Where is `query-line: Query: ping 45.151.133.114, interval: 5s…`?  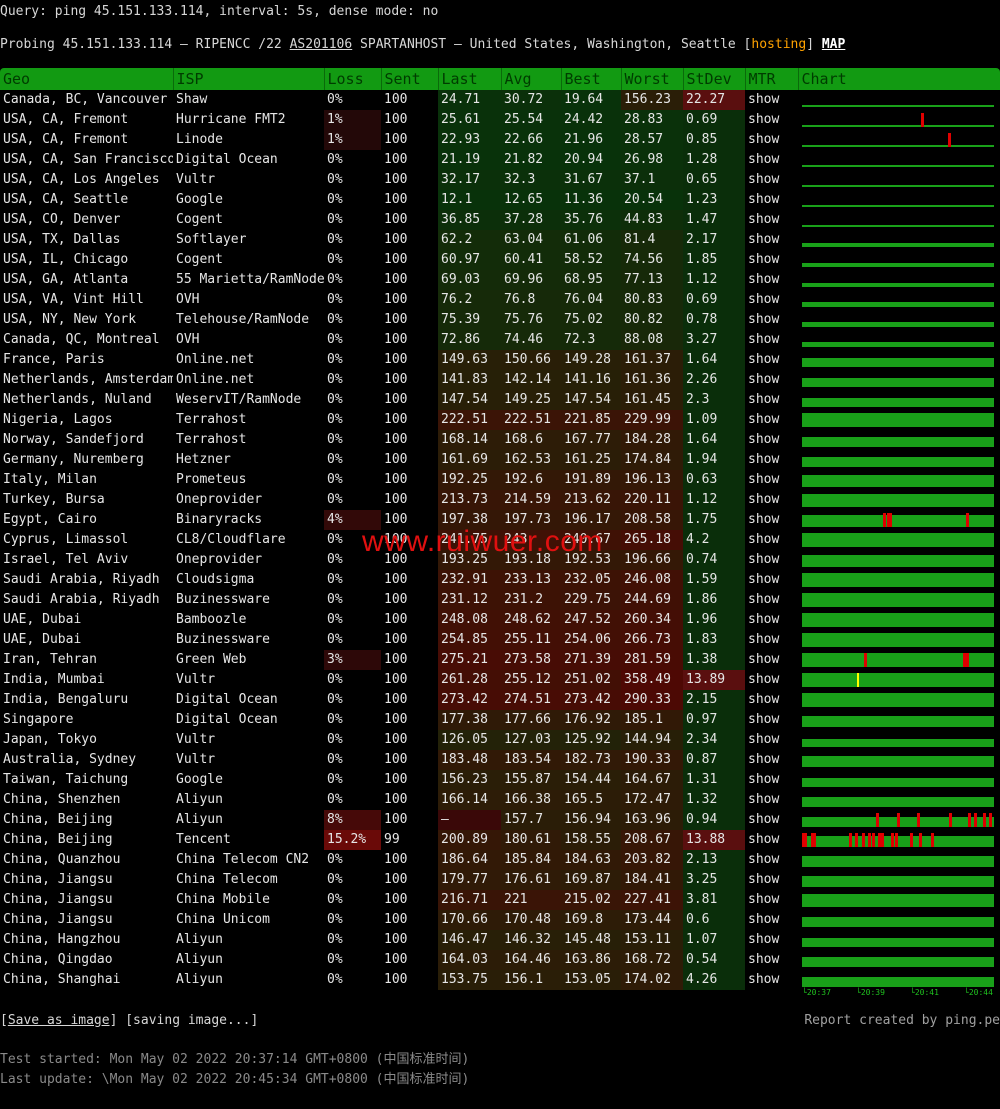
query-line: Query: ping 45.151.133.114, interval: 5s… is located at coordinates (219, 11).